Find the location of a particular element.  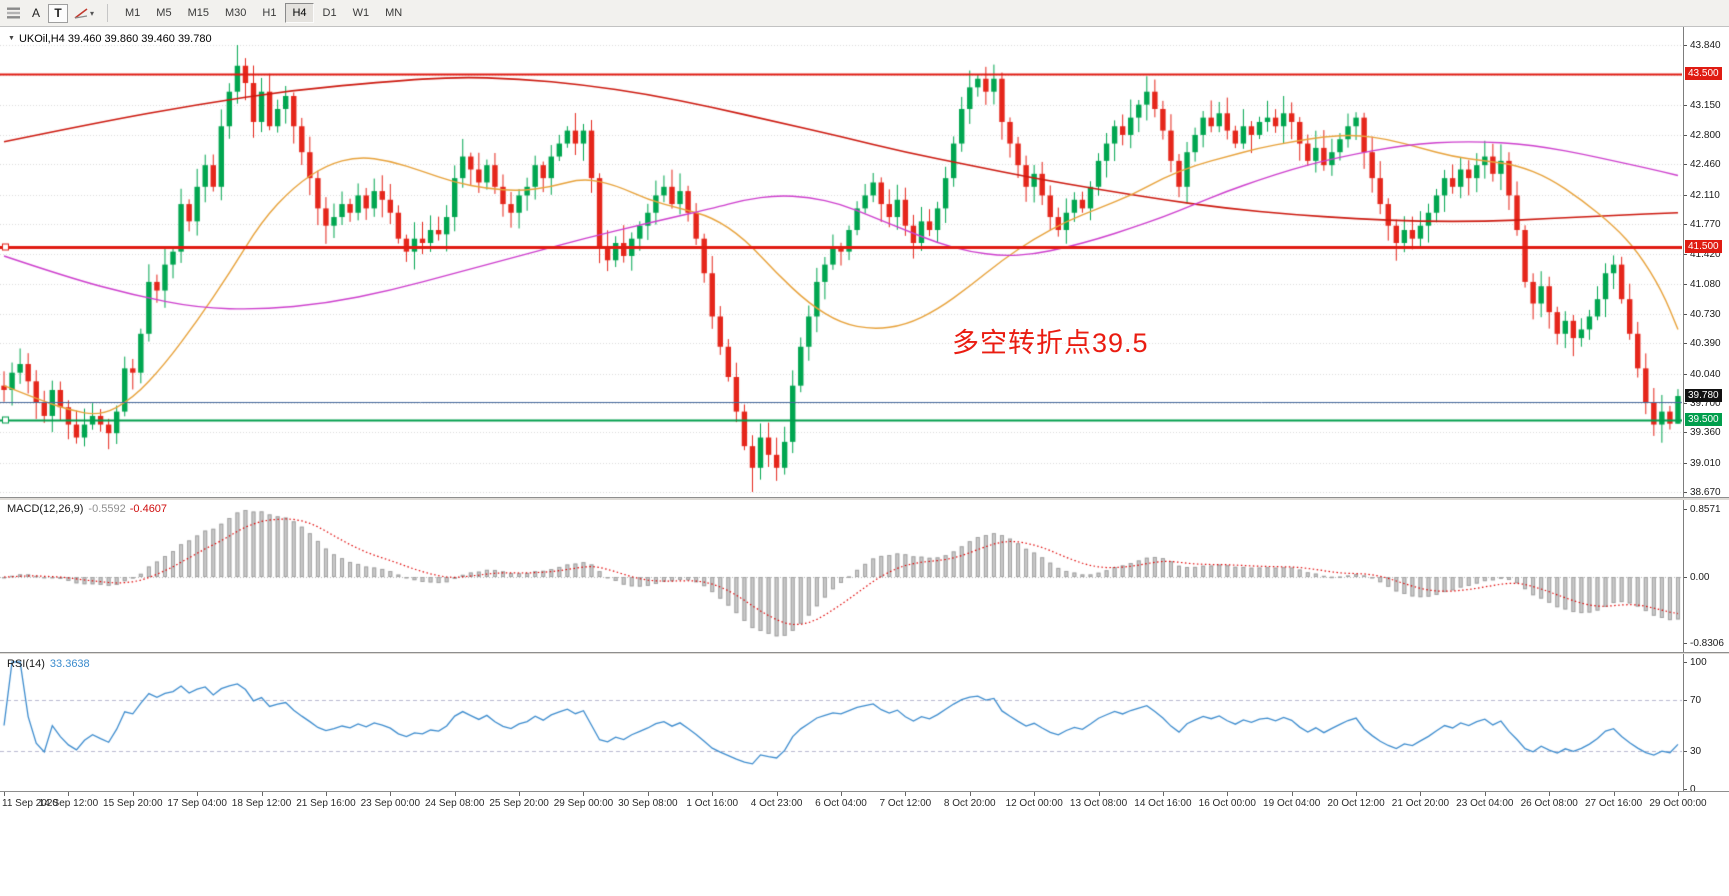

rsi-axis-label: 70 is located at coordinates (1696, 701).